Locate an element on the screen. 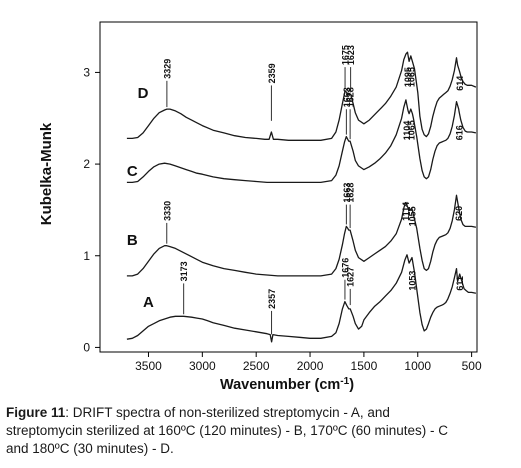 The height and width of the screenshot is (468, 521). series-line-d is located at coordinates (301, 96).